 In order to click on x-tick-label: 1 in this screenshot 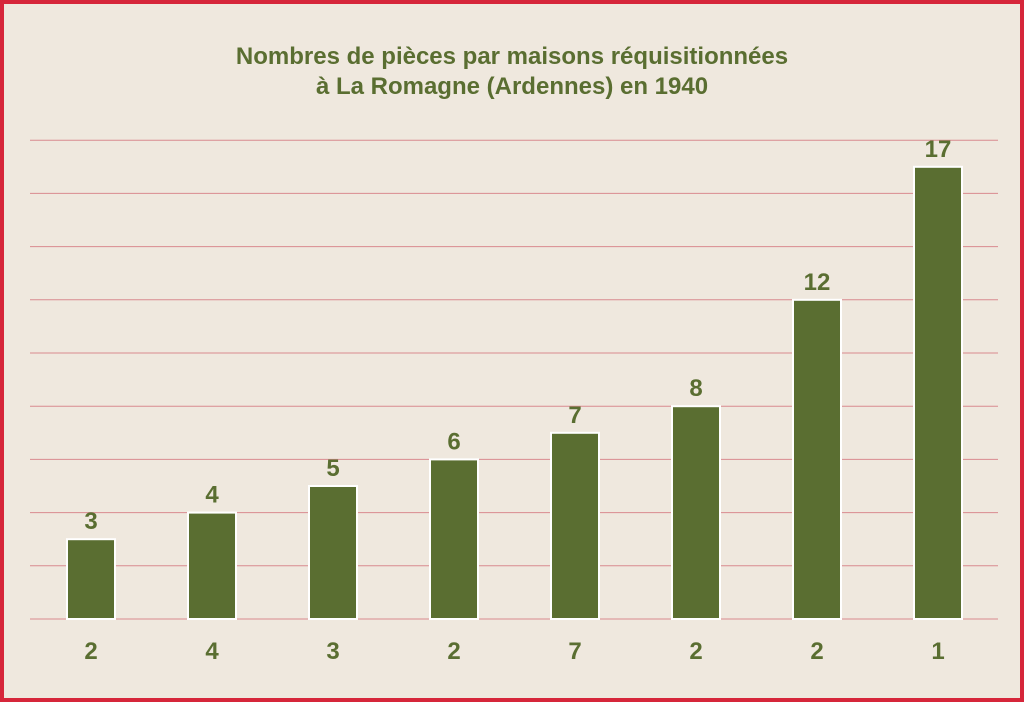, I will do `click(937, 651)`.